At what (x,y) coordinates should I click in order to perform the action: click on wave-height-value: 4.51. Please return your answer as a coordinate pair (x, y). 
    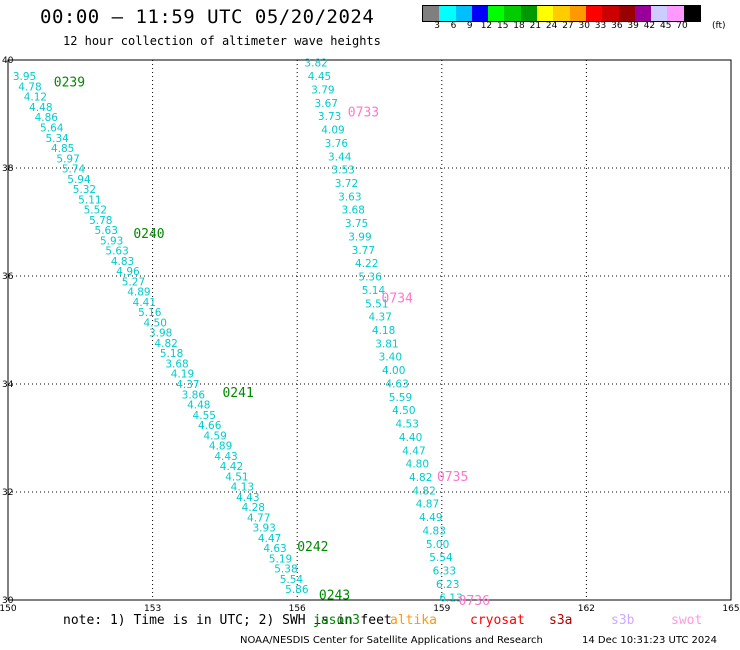
    Looking at the image, I should click on (236, 477).